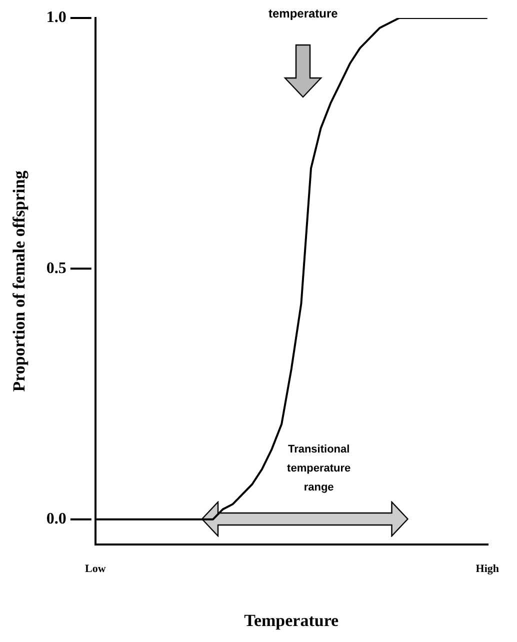 This screenshot has height=642, width=517. Describe the element at coordinates (487, 568) in the screenshot. I see `x-tick-label: High` at that location.